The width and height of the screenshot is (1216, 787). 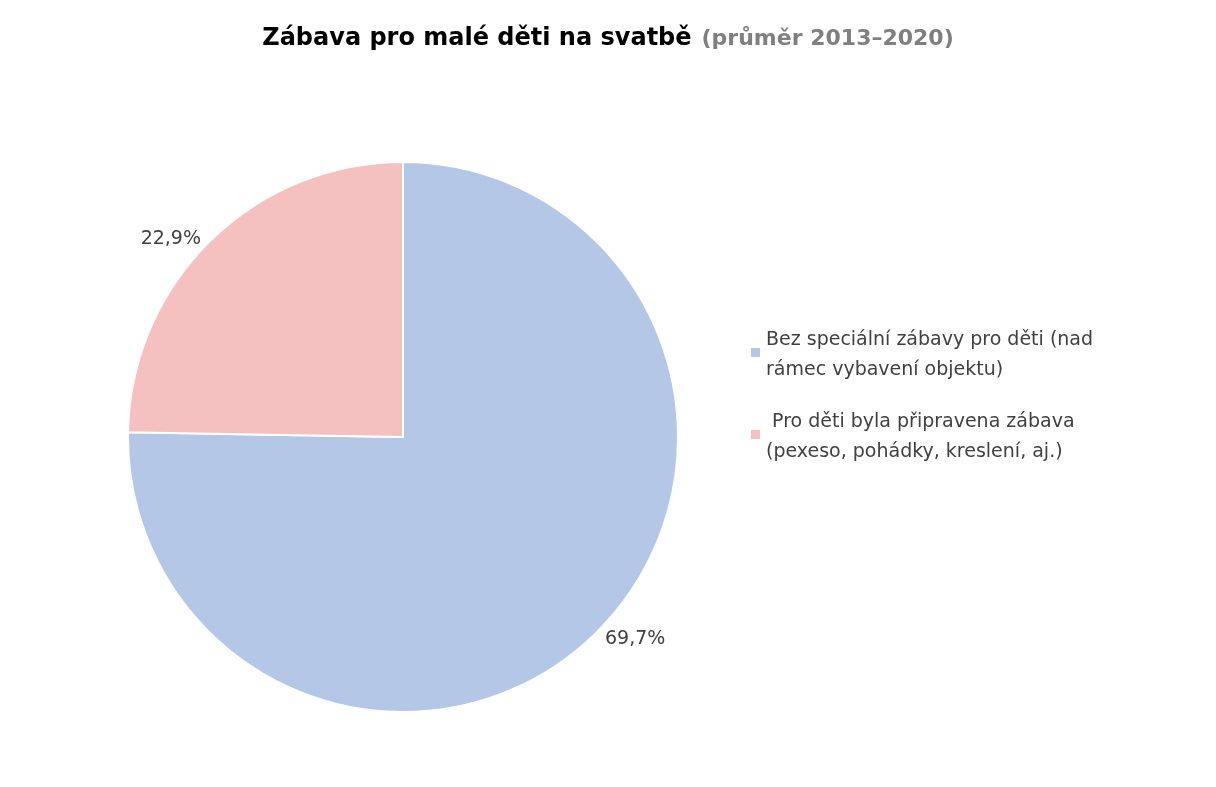 What do you see at coordinates (923, 434) in the screenshot?
I see `legend-label: Pro děti byla připravena zábava (pexeso, pohádky, kreslení, aj.)` at bounding box center [923, 434].